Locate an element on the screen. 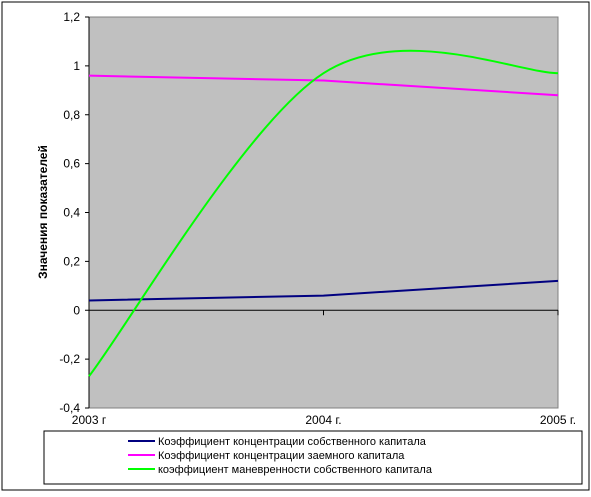  y-tick-label: 1 is located at coordinates (76, 66).